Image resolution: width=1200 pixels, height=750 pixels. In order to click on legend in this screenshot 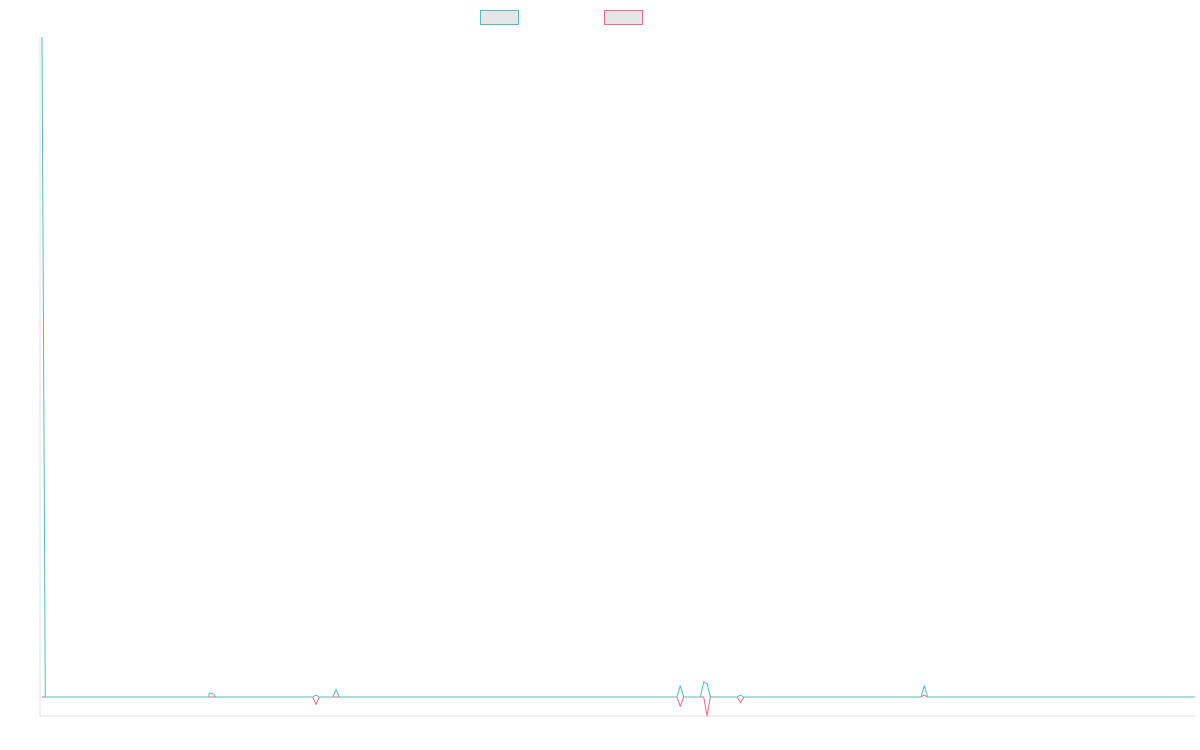, I will do `click(600, 18)`.